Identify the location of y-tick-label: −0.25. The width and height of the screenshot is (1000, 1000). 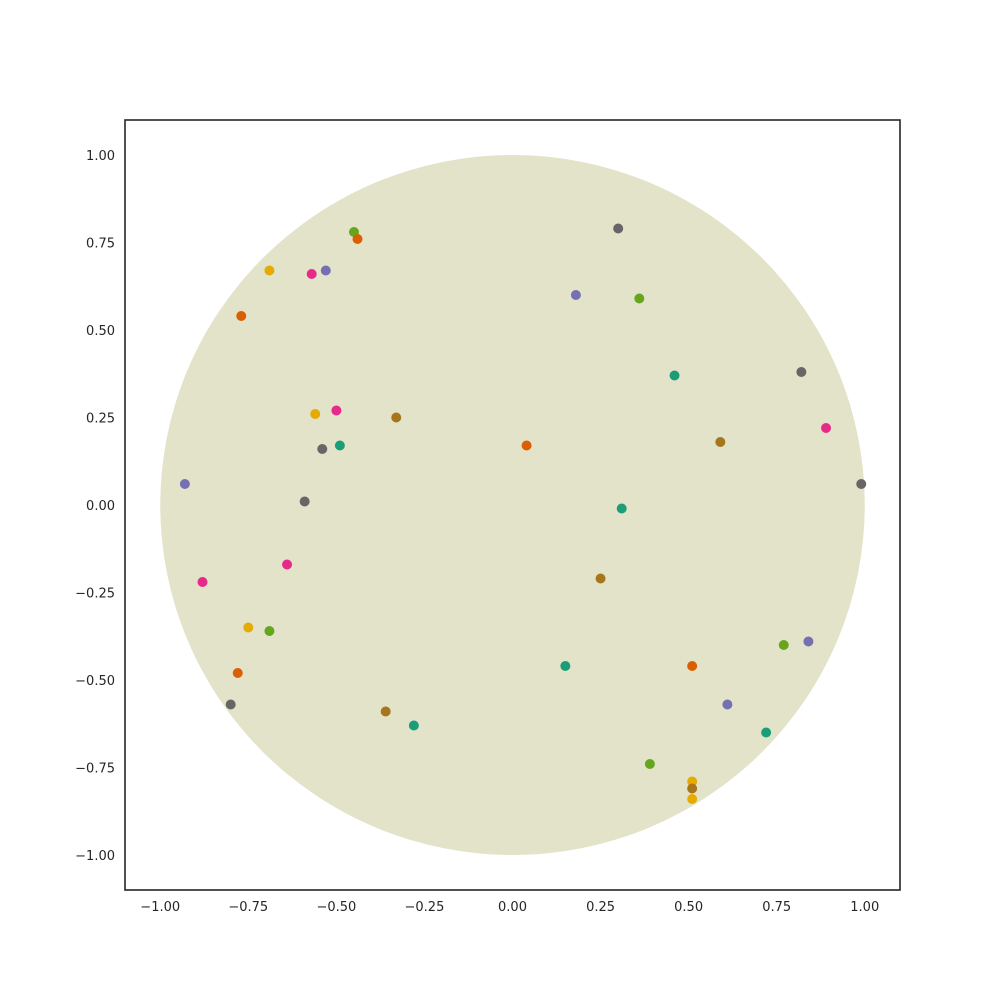
(95, 594).